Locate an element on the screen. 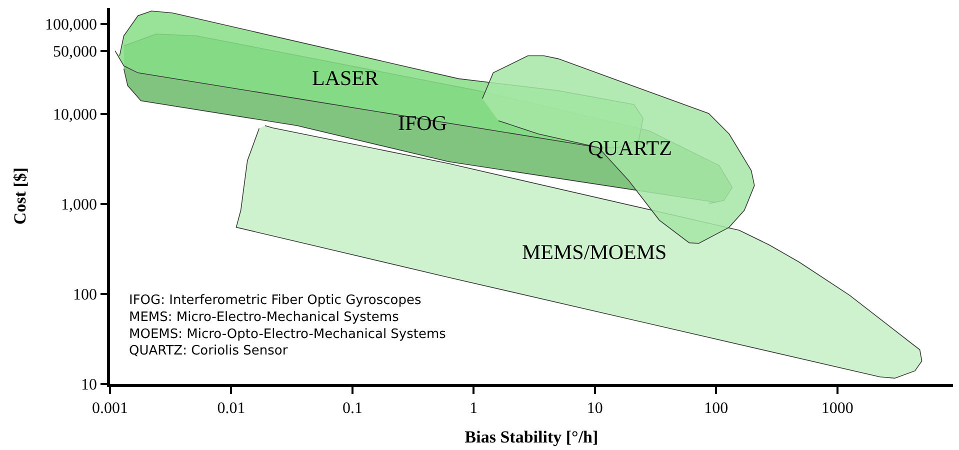 The width and height of the screenshot is (959, 450). series-label: QUARTZ is located at coordinates (630, 148).